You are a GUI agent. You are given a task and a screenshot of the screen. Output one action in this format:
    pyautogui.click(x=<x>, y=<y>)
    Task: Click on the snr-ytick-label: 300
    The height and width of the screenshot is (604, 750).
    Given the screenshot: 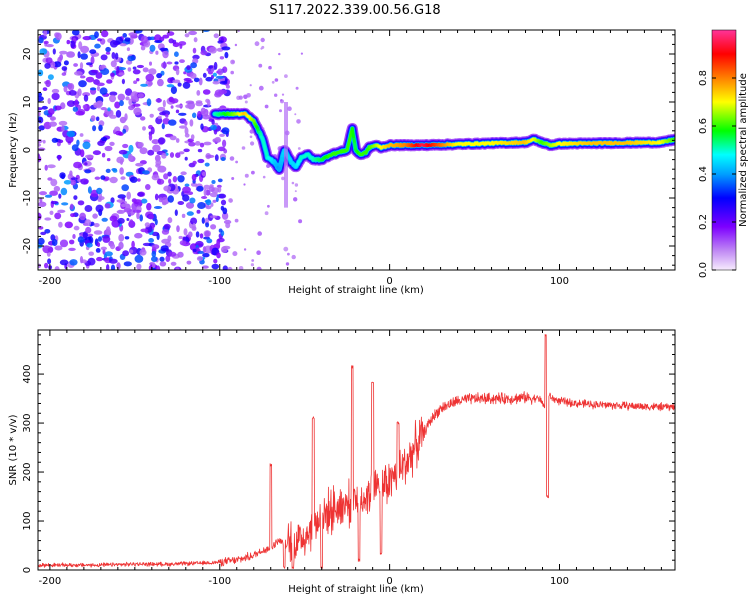 What is the action you would take?
    pyautogui.click(x=27, y=423)
    